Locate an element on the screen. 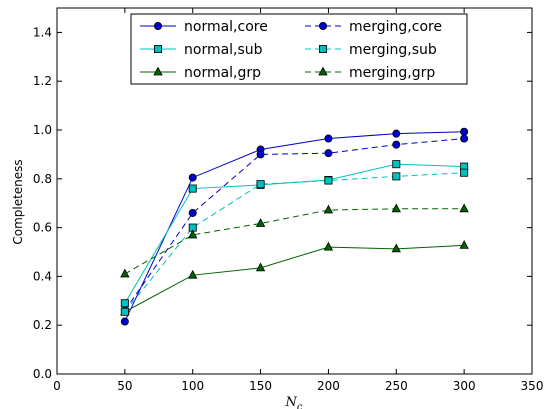 Image resolution: width=549 pixels, height=409 pixels. legend-item: normal,sub is located at coordinates (201, 50).